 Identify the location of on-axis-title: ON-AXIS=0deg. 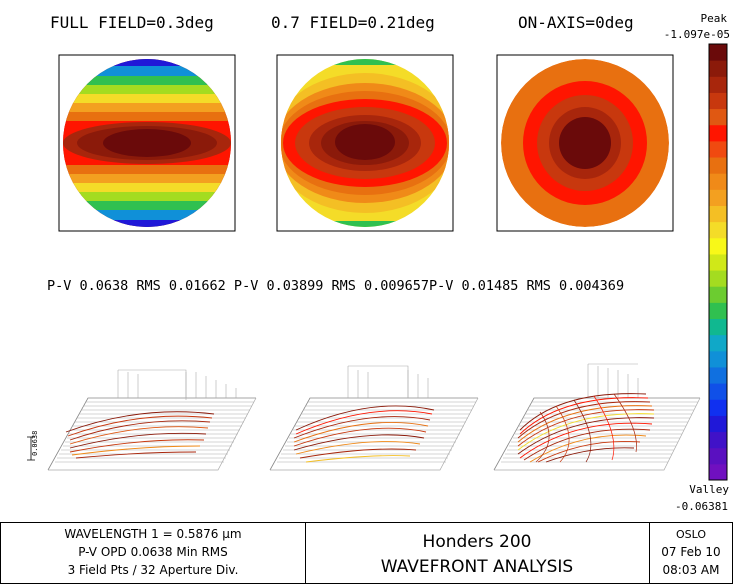
(576, 22).